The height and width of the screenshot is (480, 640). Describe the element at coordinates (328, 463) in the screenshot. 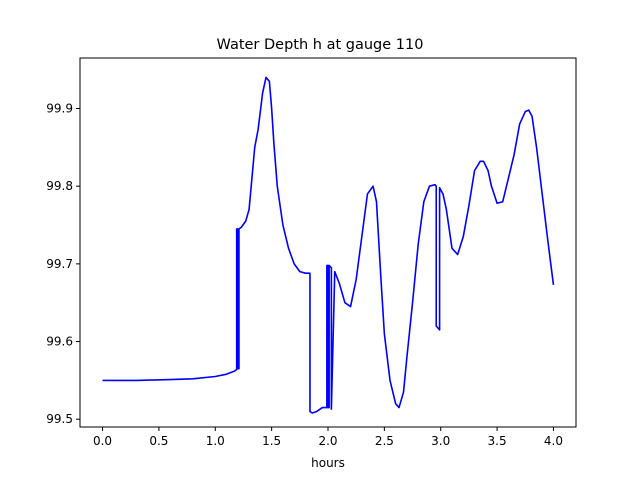

I see `x-axis-label: hours` at that location.